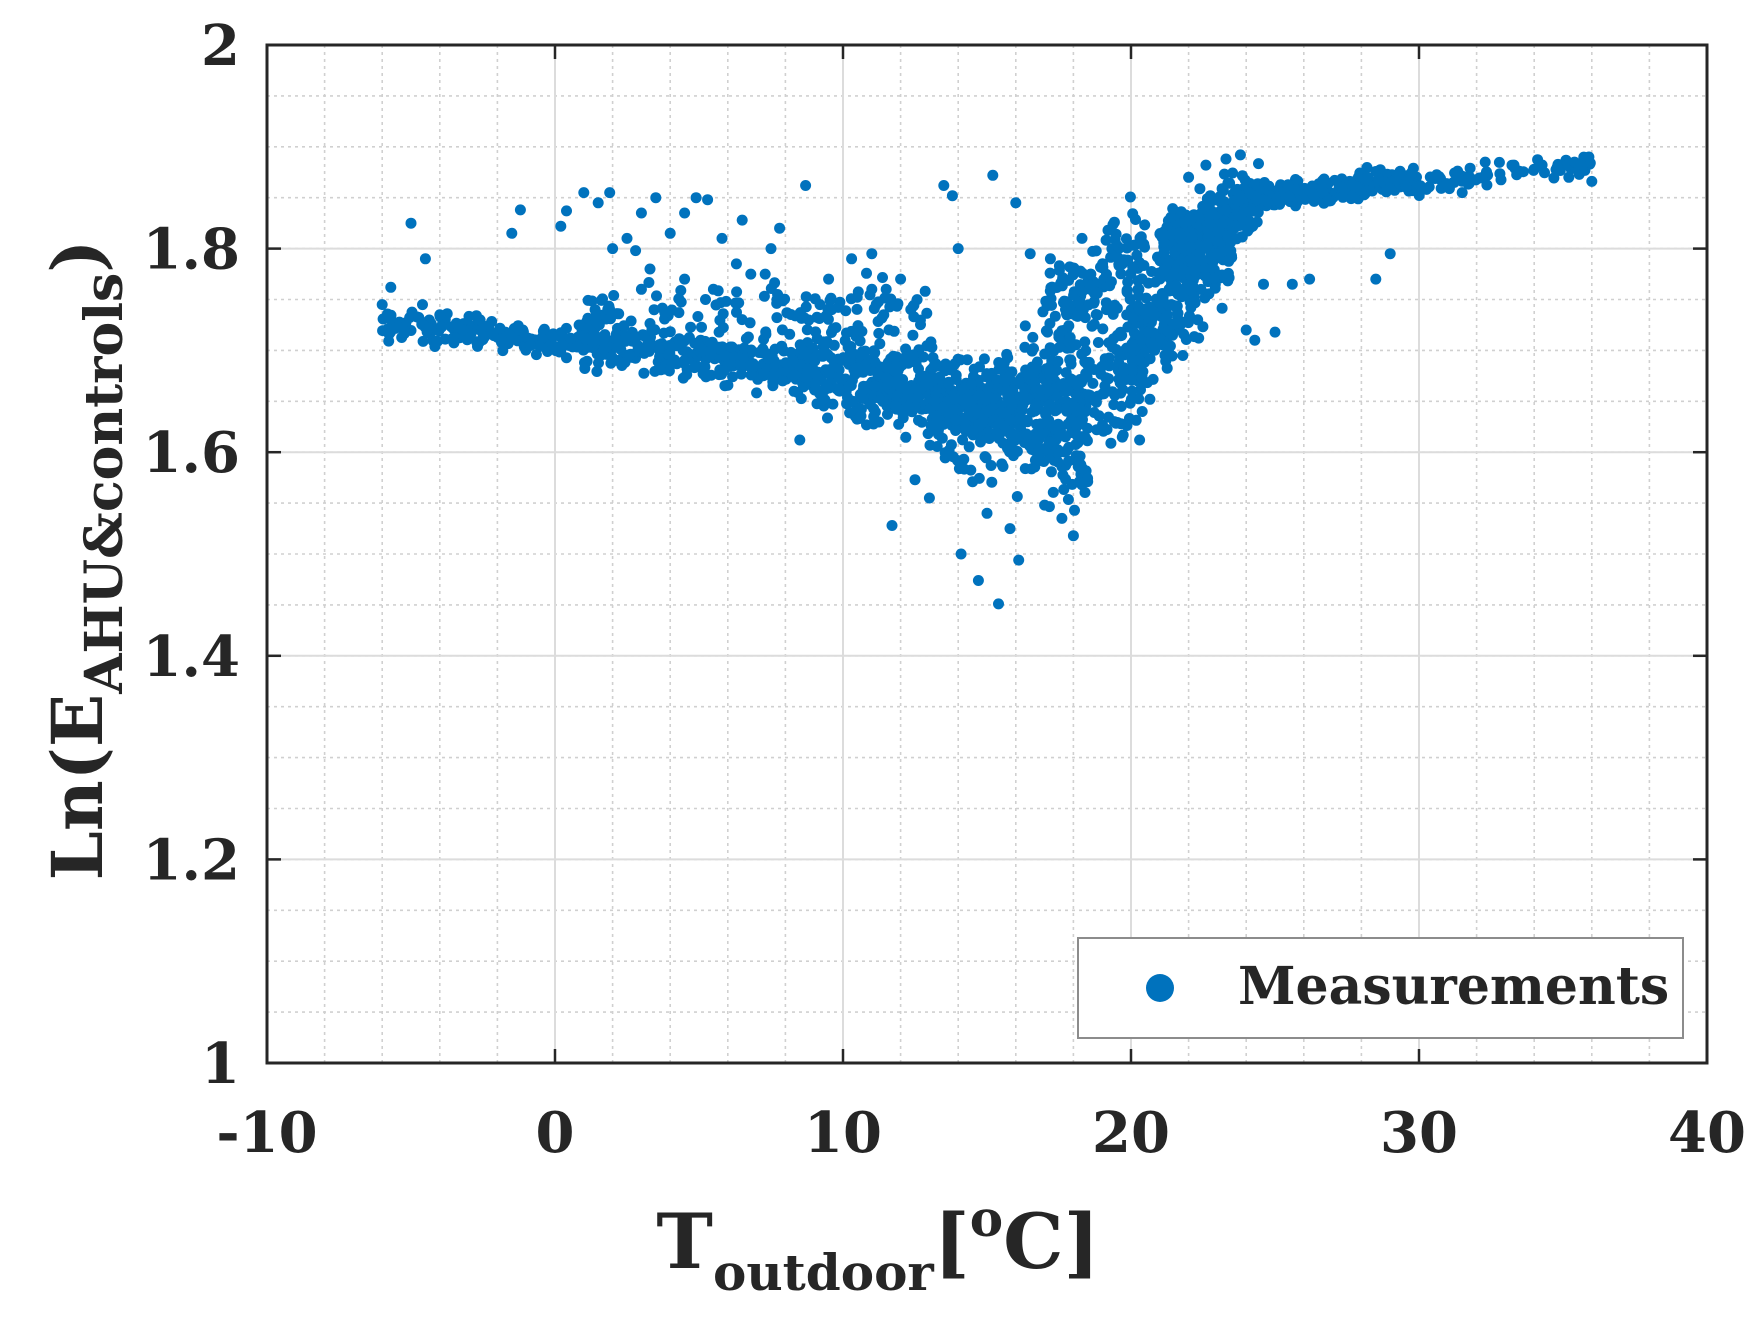 The image size is (1752, 1335). Describe the element at coordinates (1707, 1133) in the screenshot. I see `x-tick-label: 40` at that location.